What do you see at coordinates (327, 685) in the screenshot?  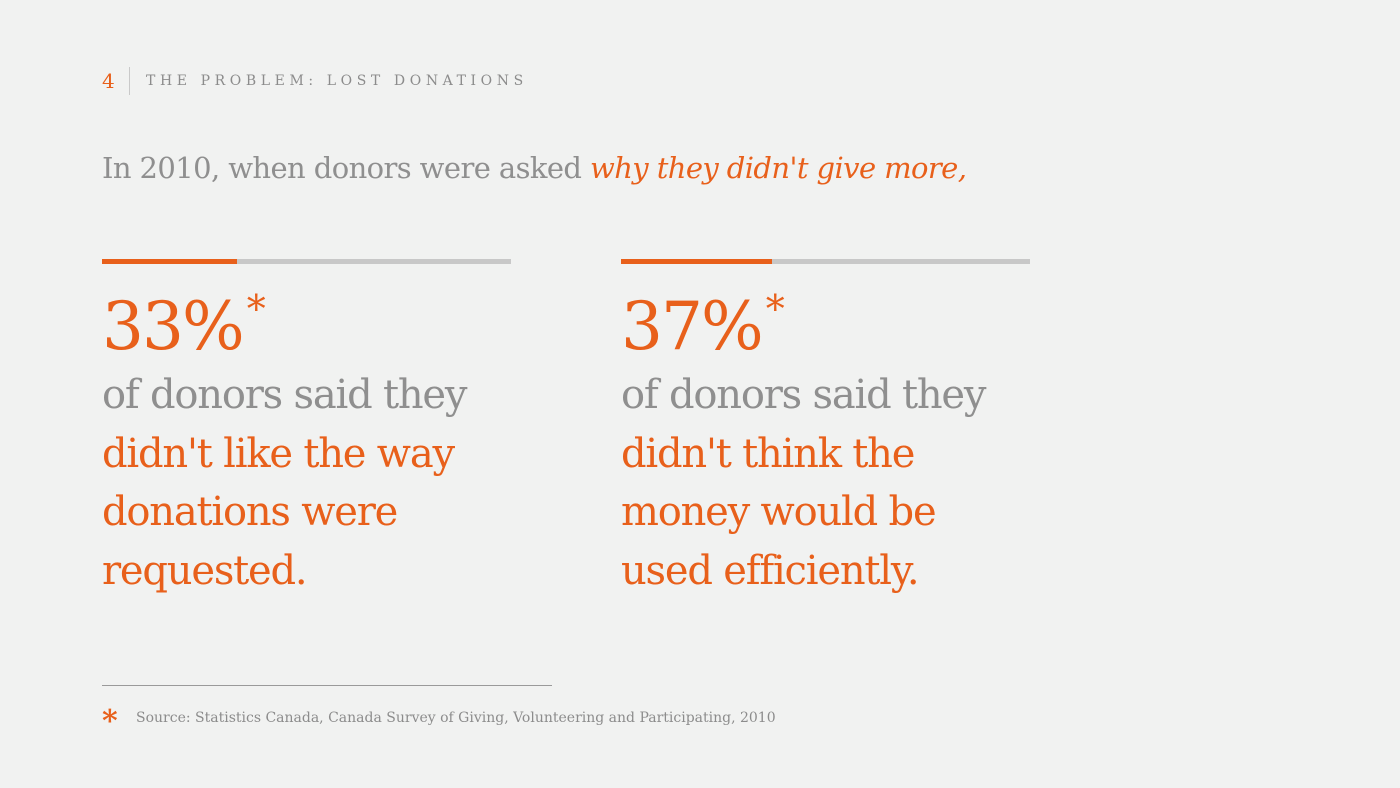 I see `footer-divider` at bounding box center [327, 685].